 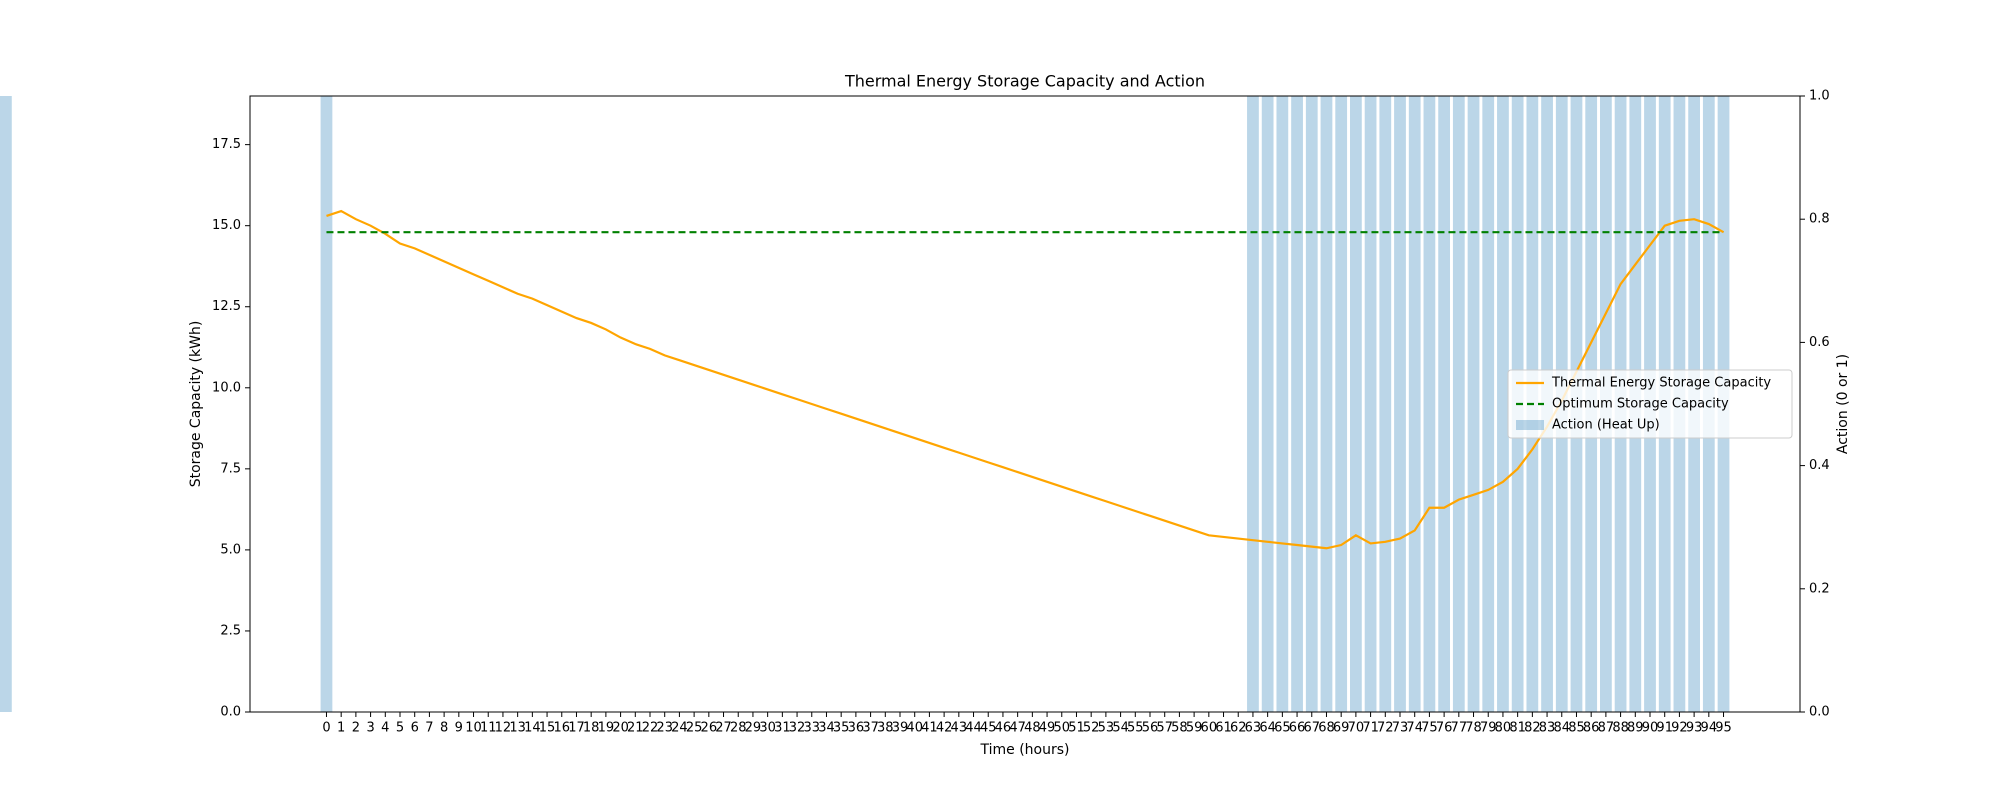 What do you see at coordinates (1473, 728) in the screenshot?
I see `x-tick-label: 78` at bounding box center [1473, 728].